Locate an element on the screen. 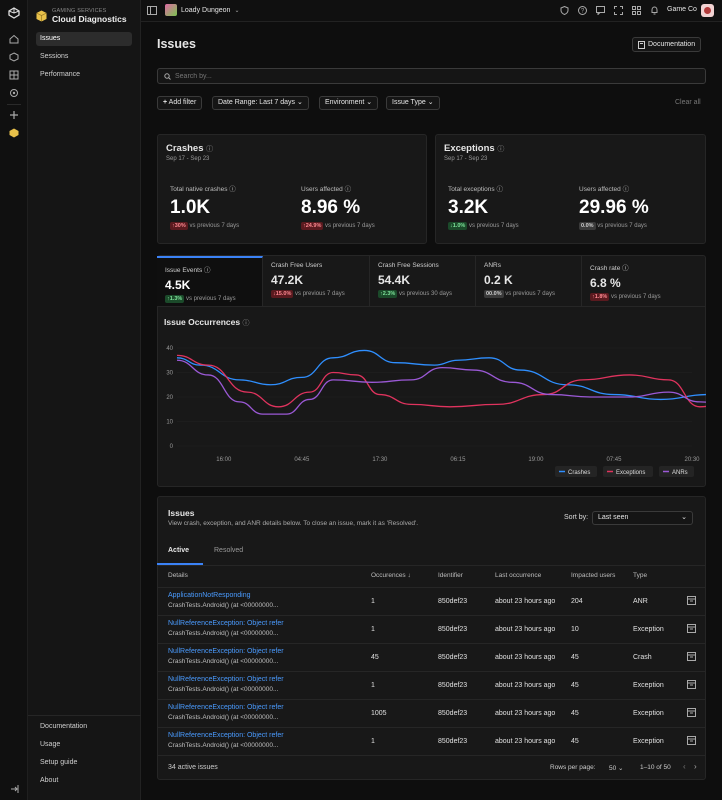  x-tick-label: 04:45 is located at coordinates (302, 460).